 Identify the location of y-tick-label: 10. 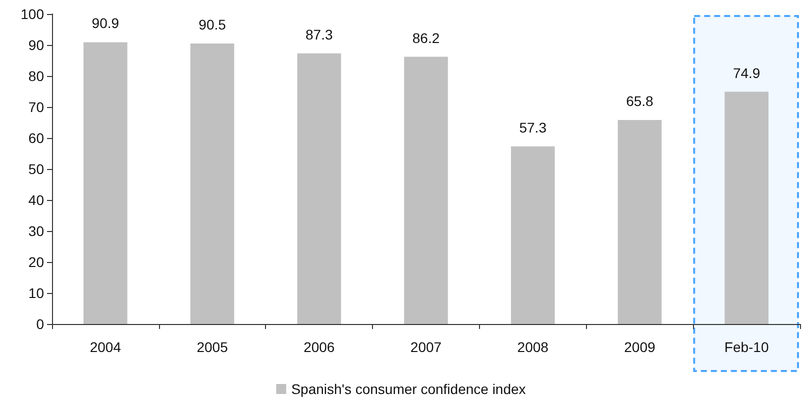
(36, 293).